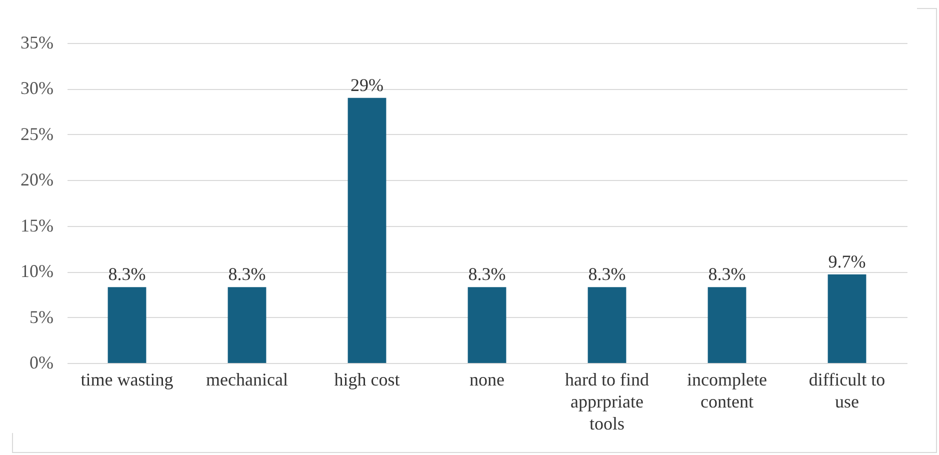  Describe the element at coordinates (37, 88) in the screenshot. I see `y-tick-label: 30%` at that location.